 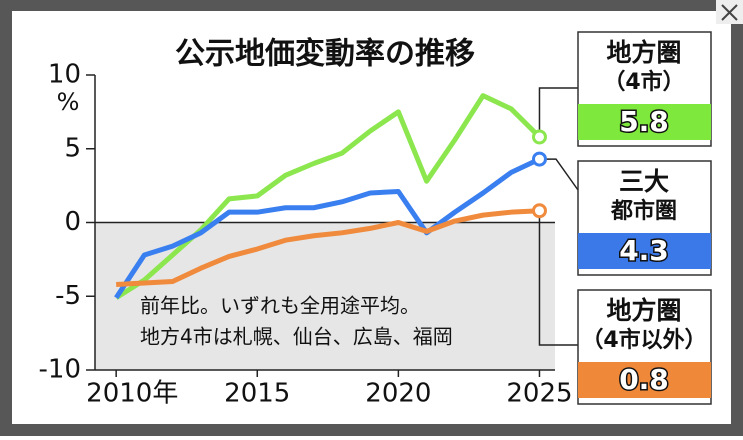 I want to click on y-tick-label: -5, so click(x=68, y=296).